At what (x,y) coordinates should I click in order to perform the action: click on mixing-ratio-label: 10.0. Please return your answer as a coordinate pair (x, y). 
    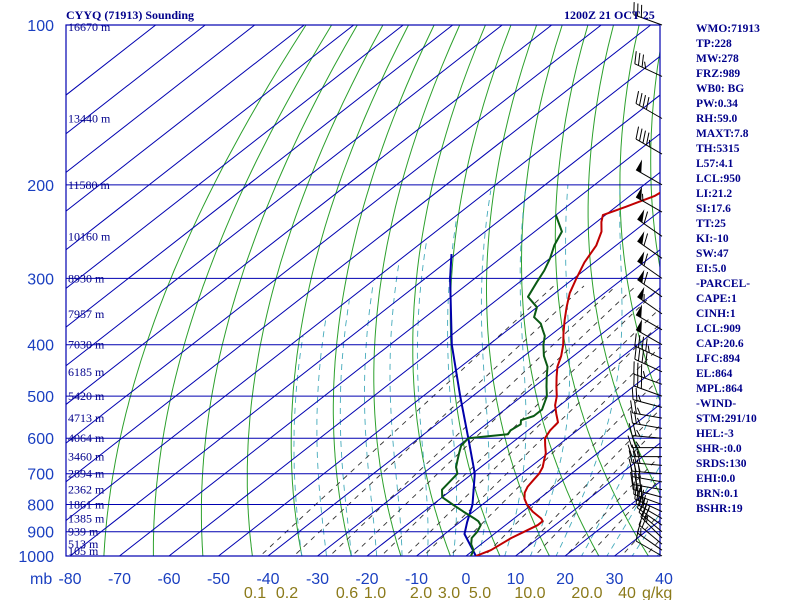
    Looking at the image, I should click on (529, 592).